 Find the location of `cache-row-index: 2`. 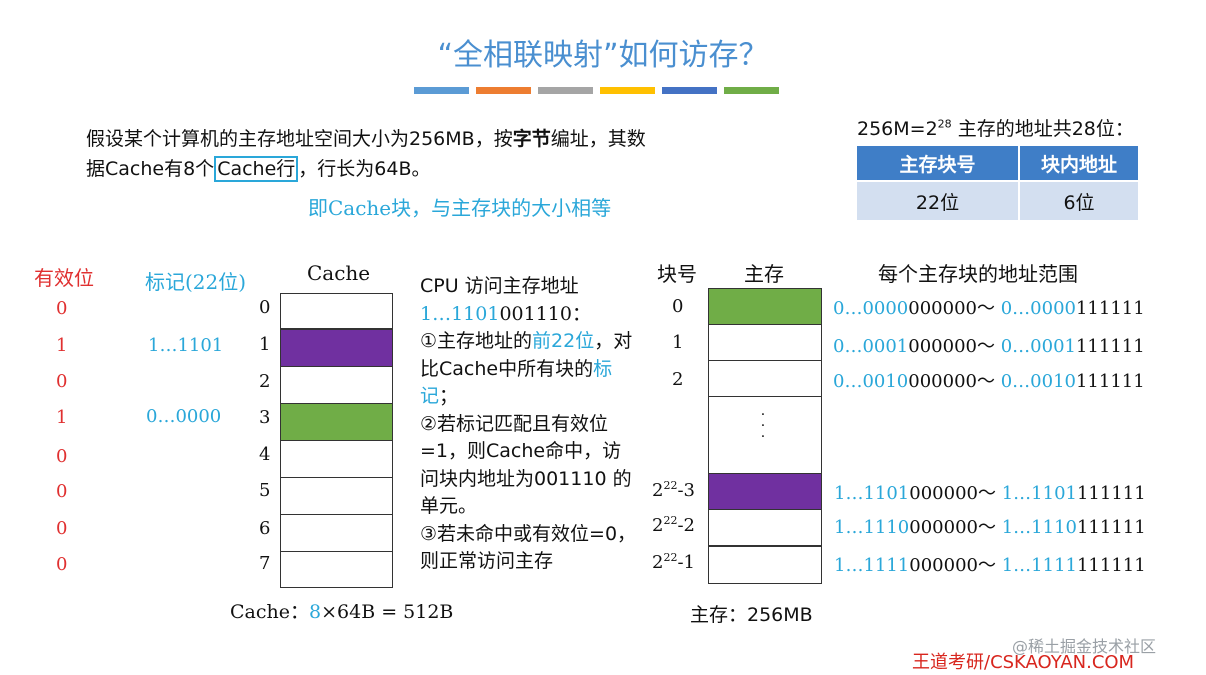

cache-row-index: 2 is located at coordinates (265, 381).